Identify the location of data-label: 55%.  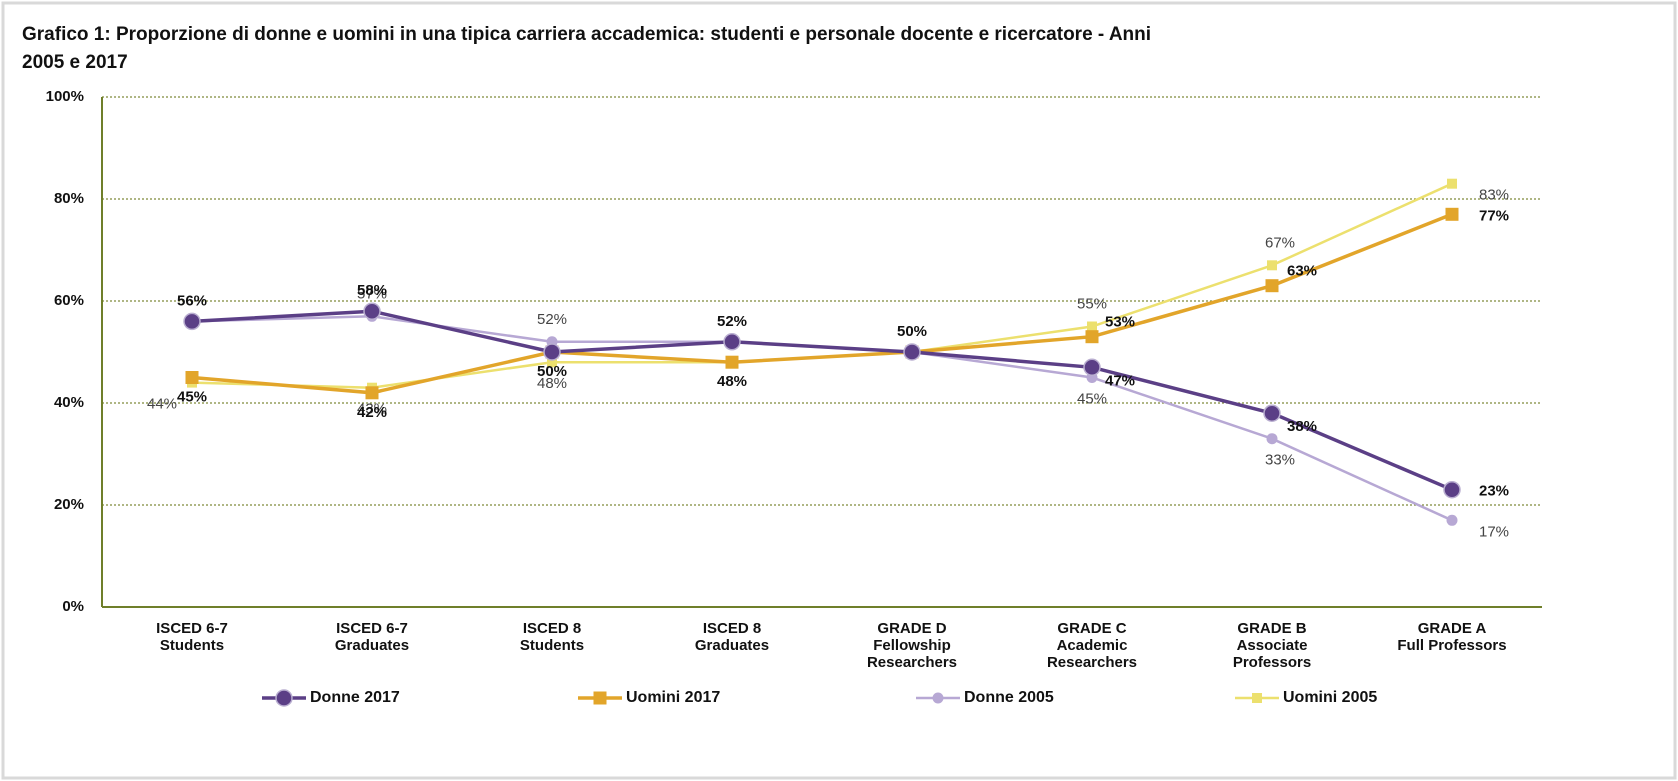
(1092, 303).